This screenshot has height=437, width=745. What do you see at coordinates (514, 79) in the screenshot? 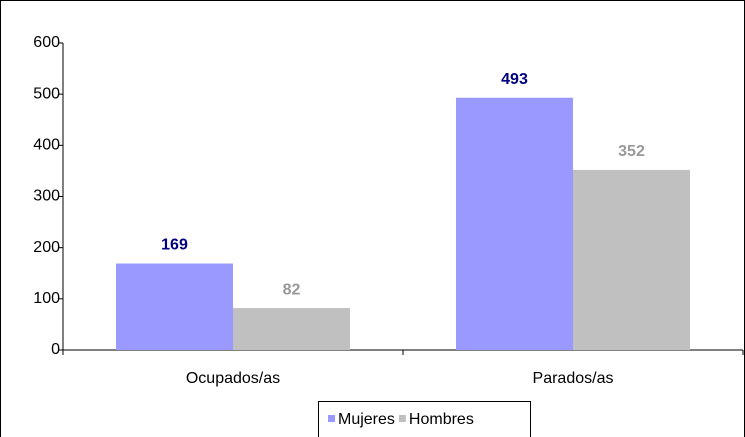
I see `data-label: 493` at bounding box center [514, 79].